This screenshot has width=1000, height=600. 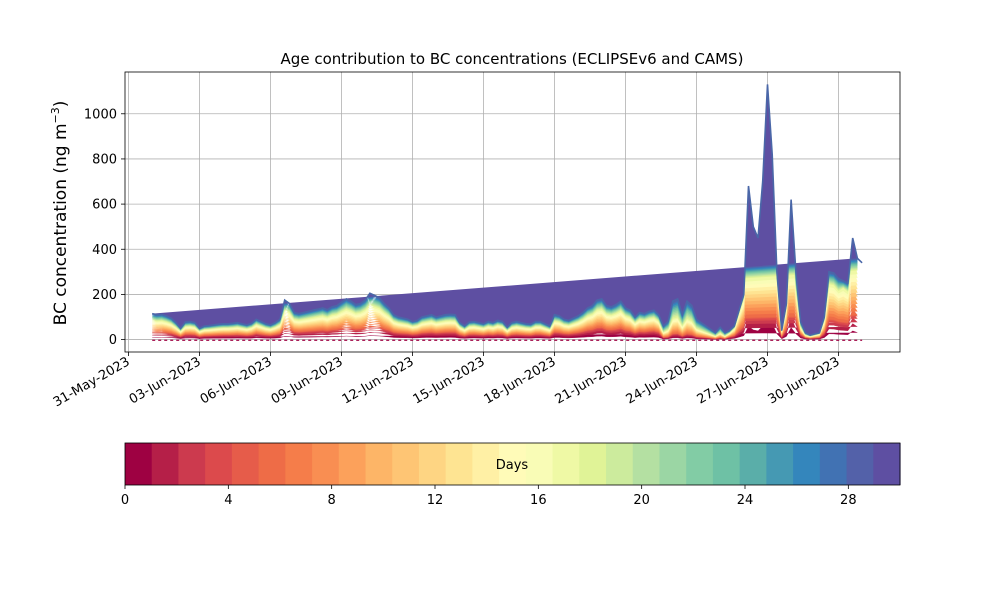 What do you see at coordinates (489, 496) in the screenshot?
I see `colorbar-ticks: 0 4 8 12 16 20 24 28` at bounding box center [489, 496].